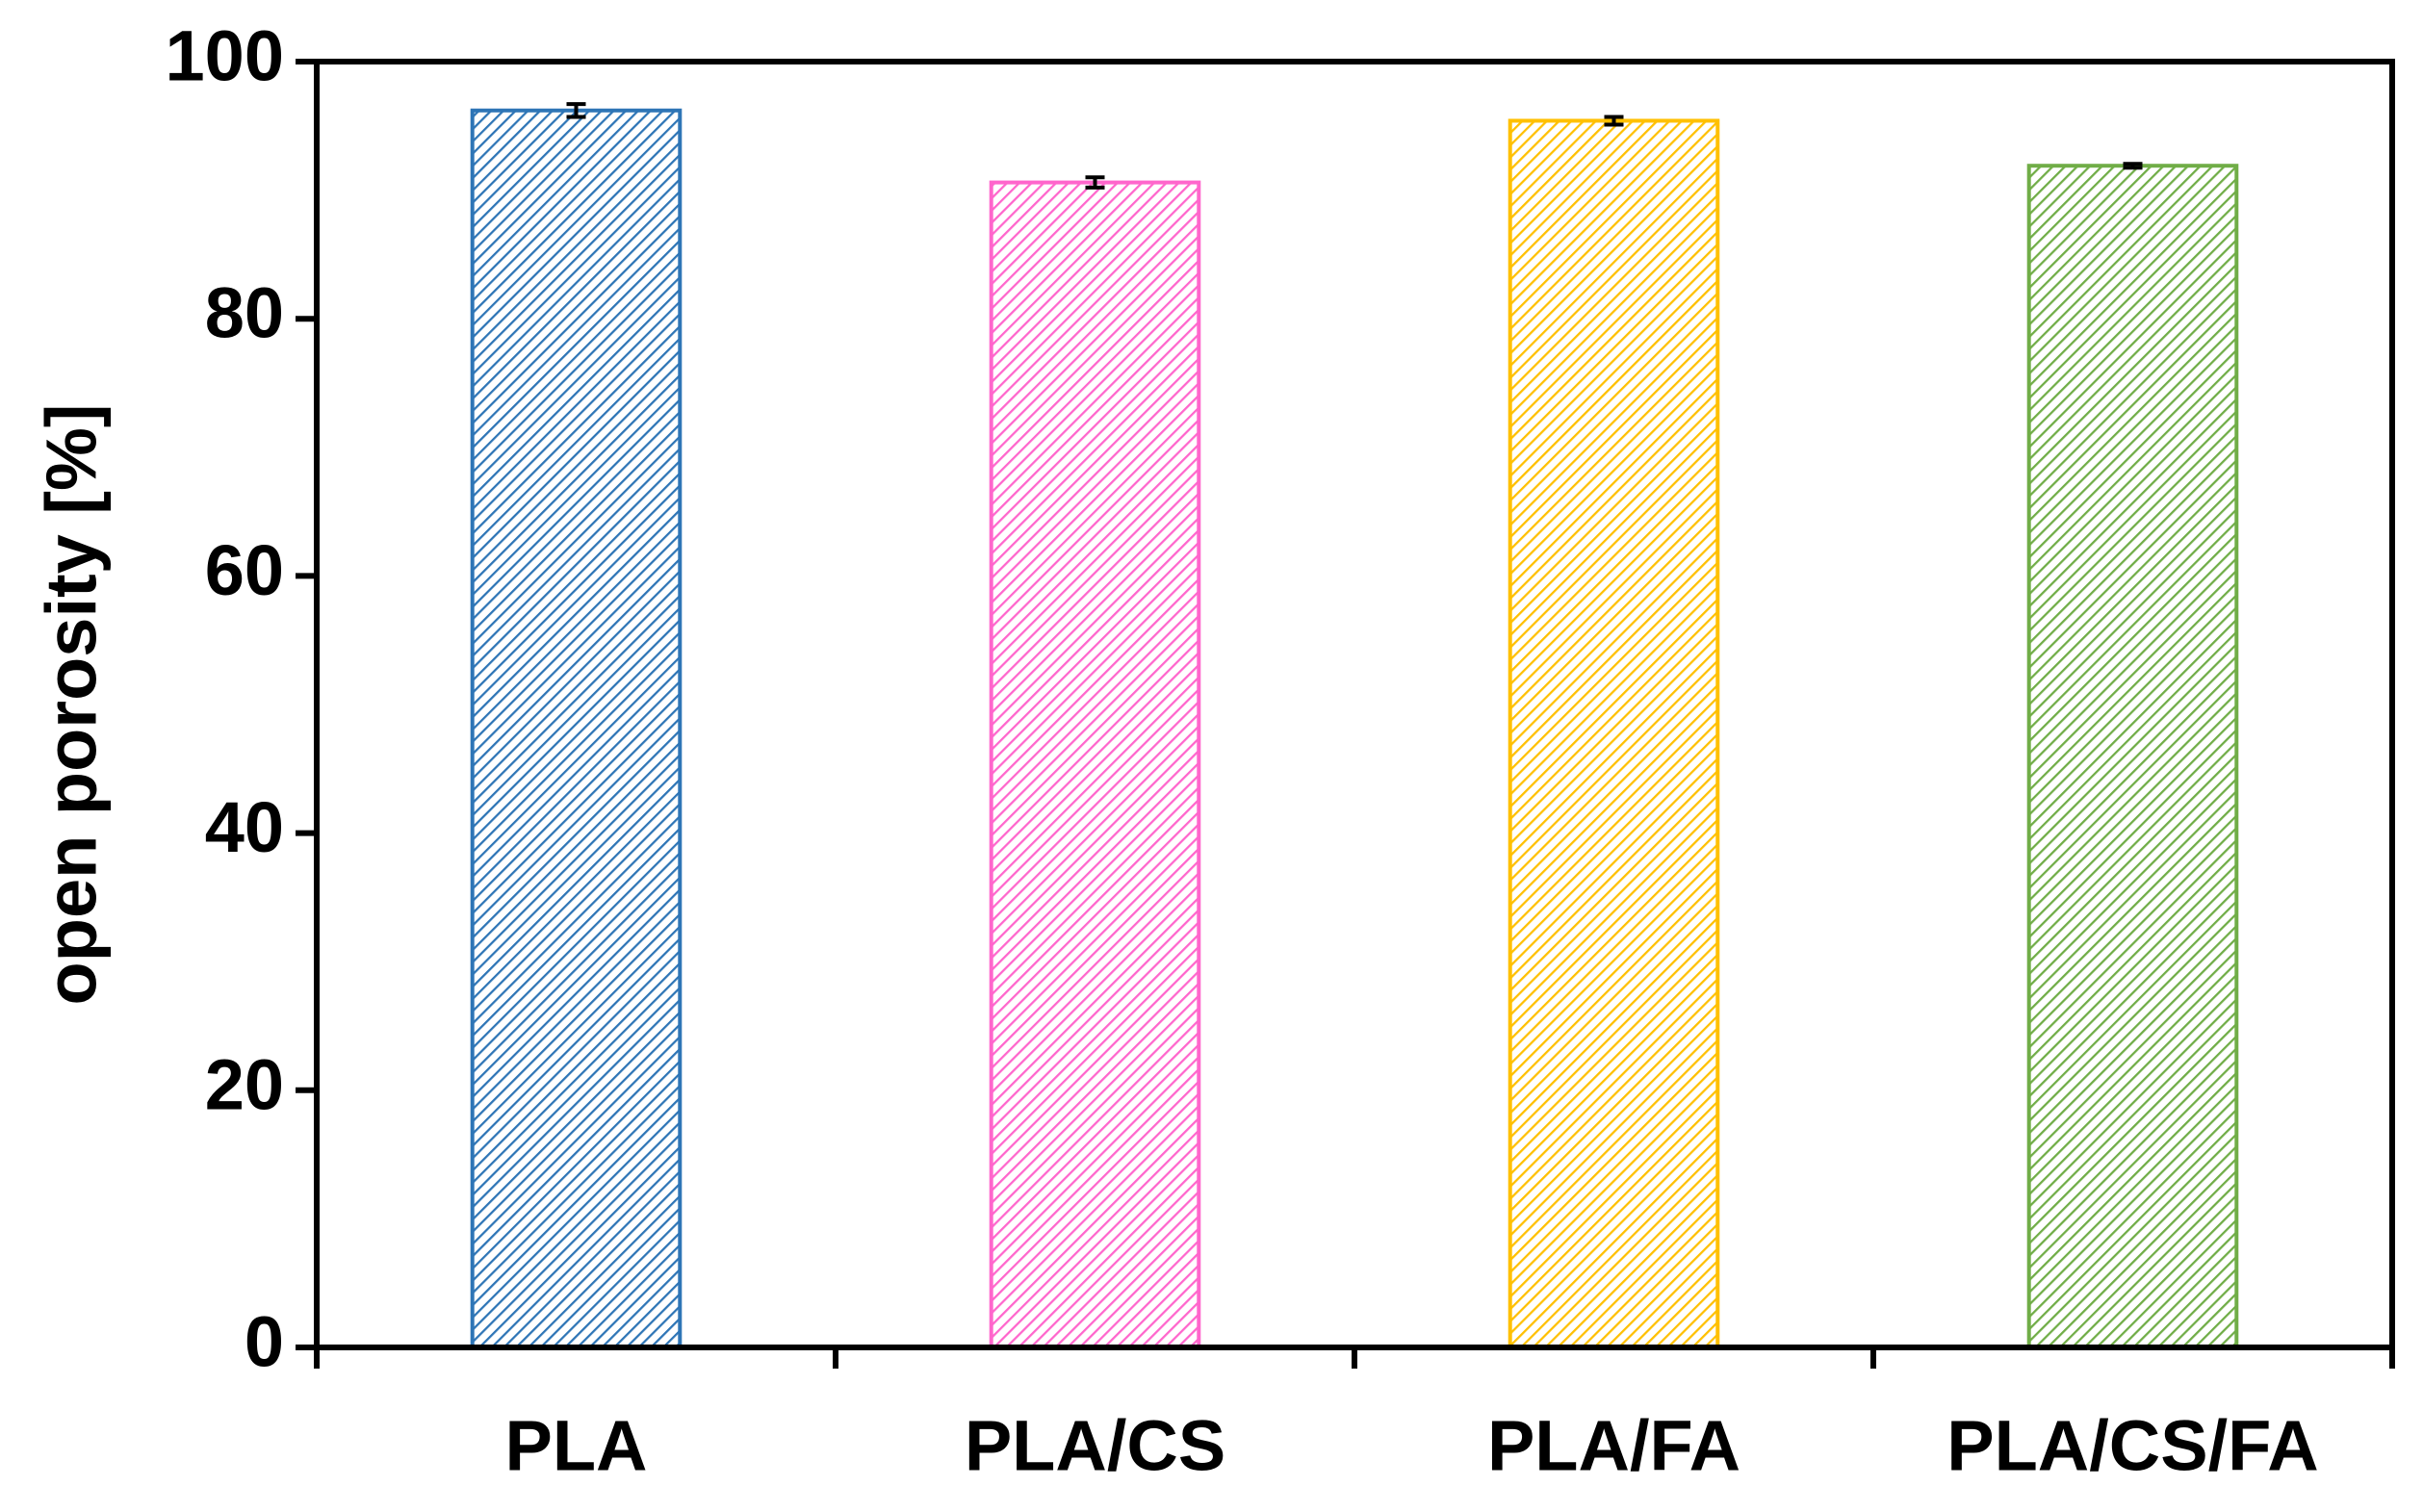 The height and width of the screenshot is (1512, 2423). Describe the element at coordinates (1613, 1446) in the screenshot. I see `x-tick-label: PLA/FA` at that location.